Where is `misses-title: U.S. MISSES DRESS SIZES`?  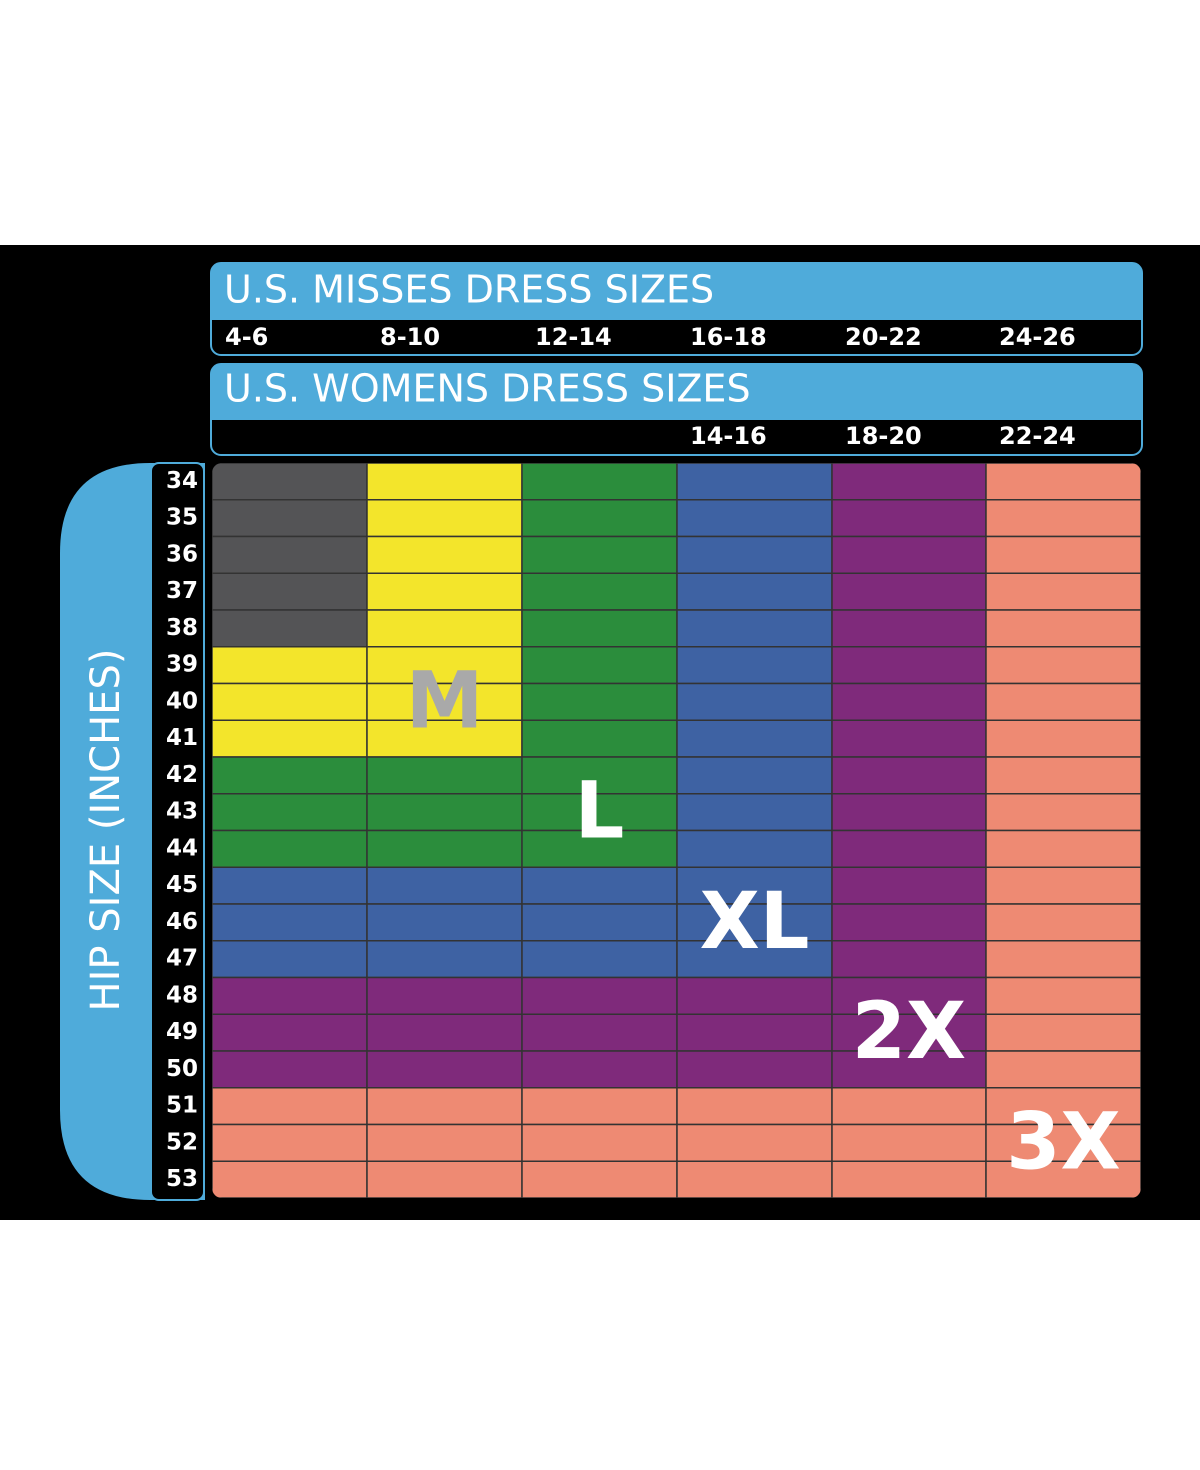
misses-title: U.S. MISSES DRESS SIZES is located at coordinates (469, 290).